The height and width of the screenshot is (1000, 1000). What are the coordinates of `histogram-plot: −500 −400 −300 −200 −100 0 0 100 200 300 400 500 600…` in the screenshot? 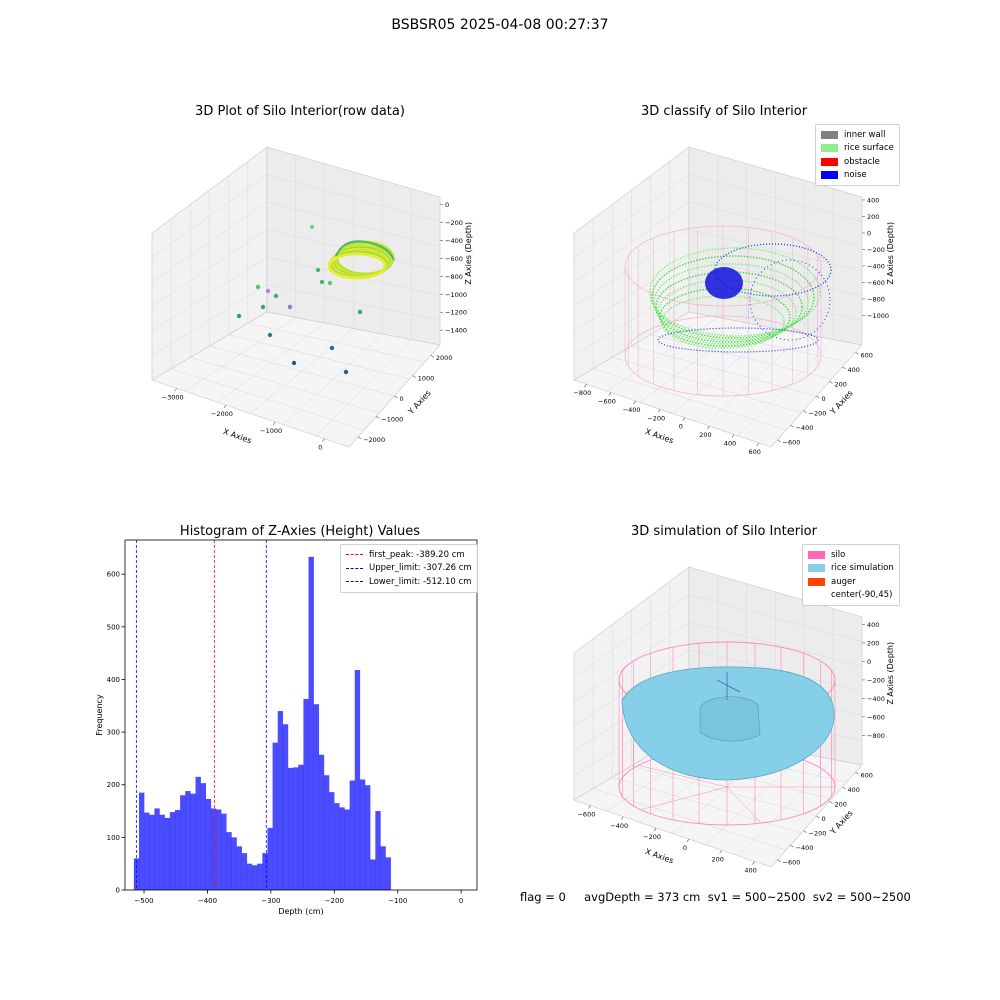 It's located at (286, 727).